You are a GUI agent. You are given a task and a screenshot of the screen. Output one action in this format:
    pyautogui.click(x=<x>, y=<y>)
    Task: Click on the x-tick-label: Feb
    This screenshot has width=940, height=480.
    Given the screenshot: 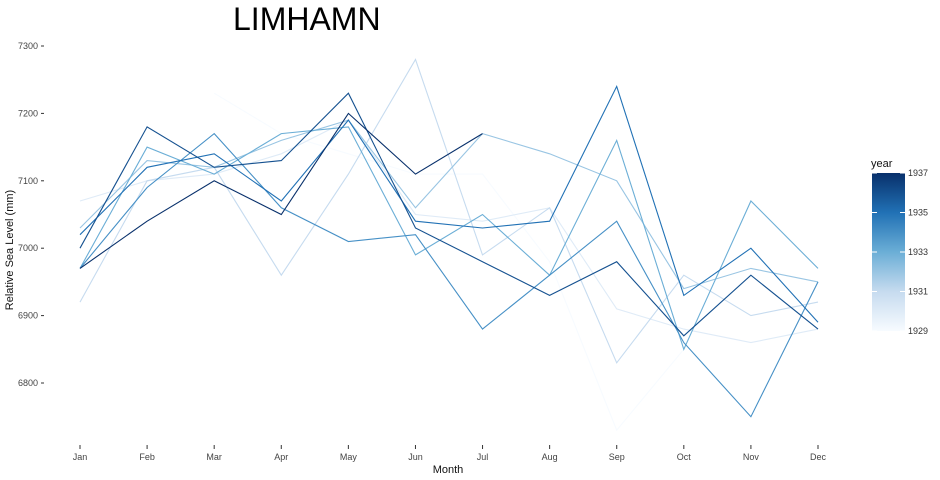 What is the action you would take?
    pyautogui.click(x=147, y=457)
    